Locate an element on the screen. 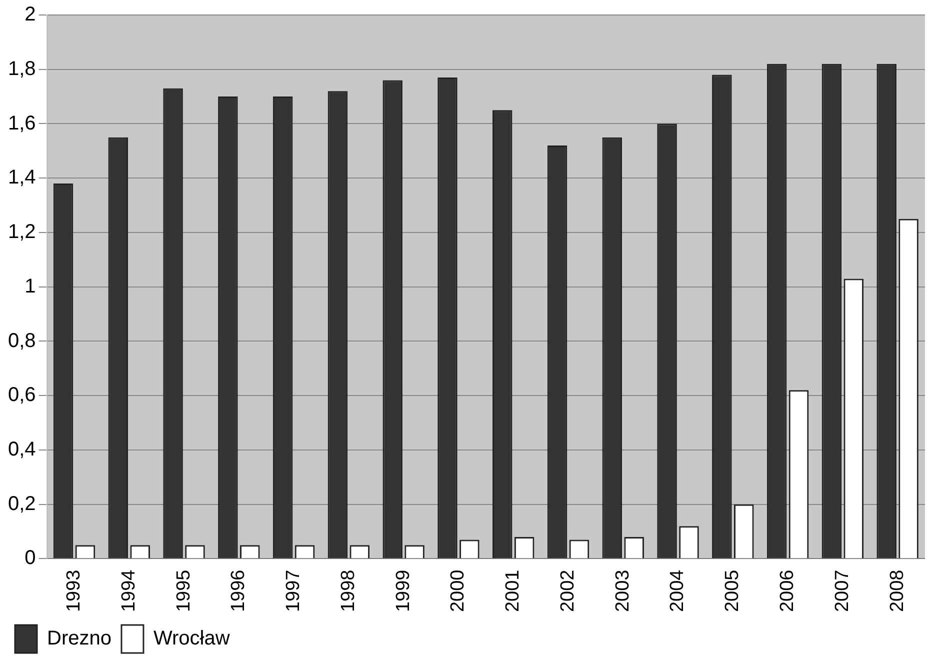 Image resolution: width=945 pixels, height=663 pixels. y-tick-label: 1,2 is located at coordinates (22, 232).